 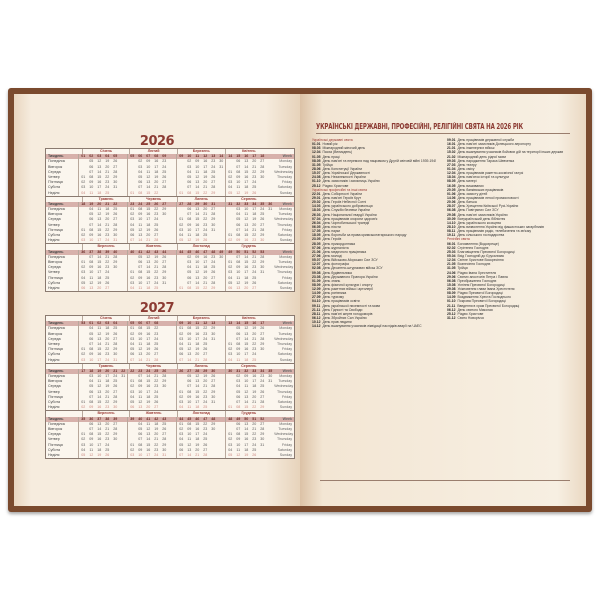 I want to click on day-cell: 02, so click(x=132, y=277).